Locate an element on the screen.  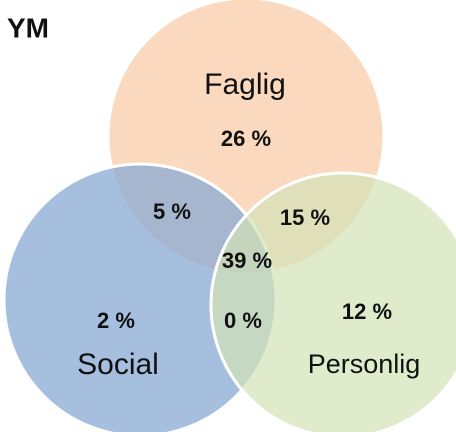
region-label: 0 % is located at coordinates (243, 320).